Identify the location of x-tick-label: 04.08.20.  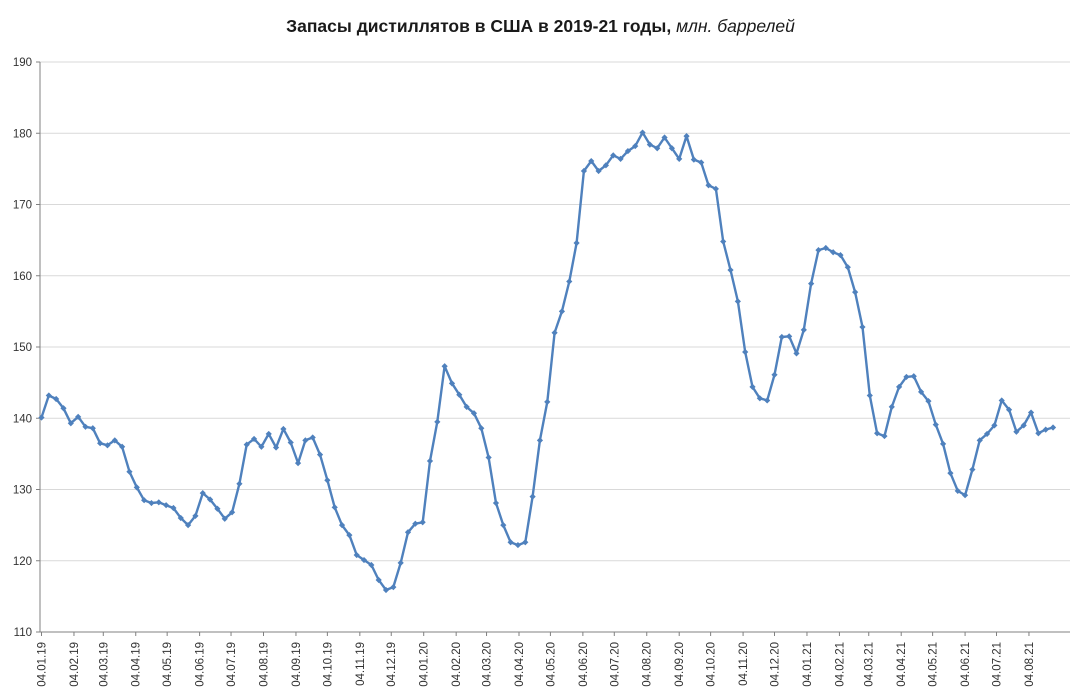
(648, 664).